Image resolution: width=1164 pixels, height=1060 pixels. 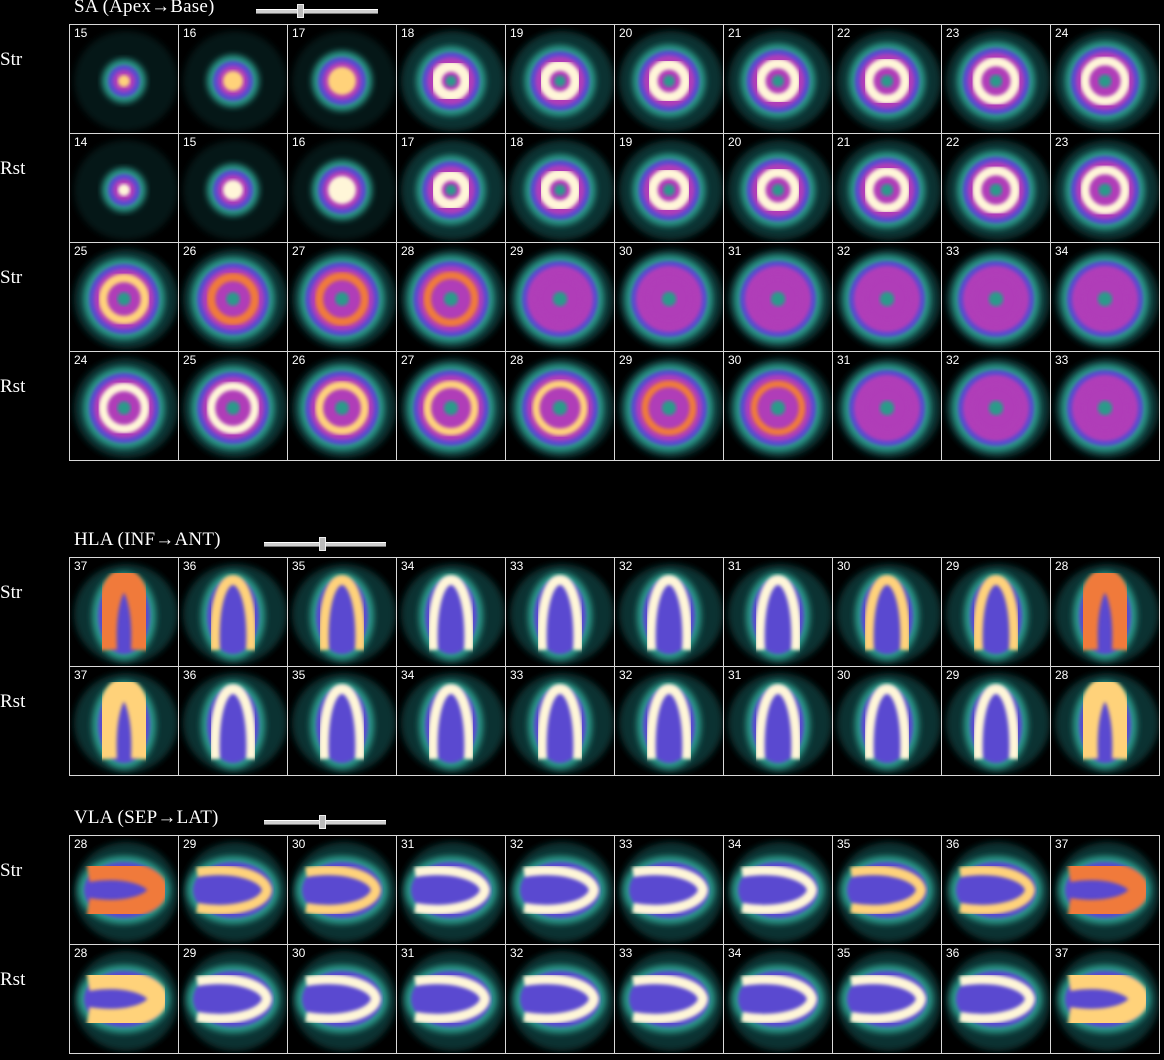 I want to click on vla-slice-slider, so click(x=325, y=822).